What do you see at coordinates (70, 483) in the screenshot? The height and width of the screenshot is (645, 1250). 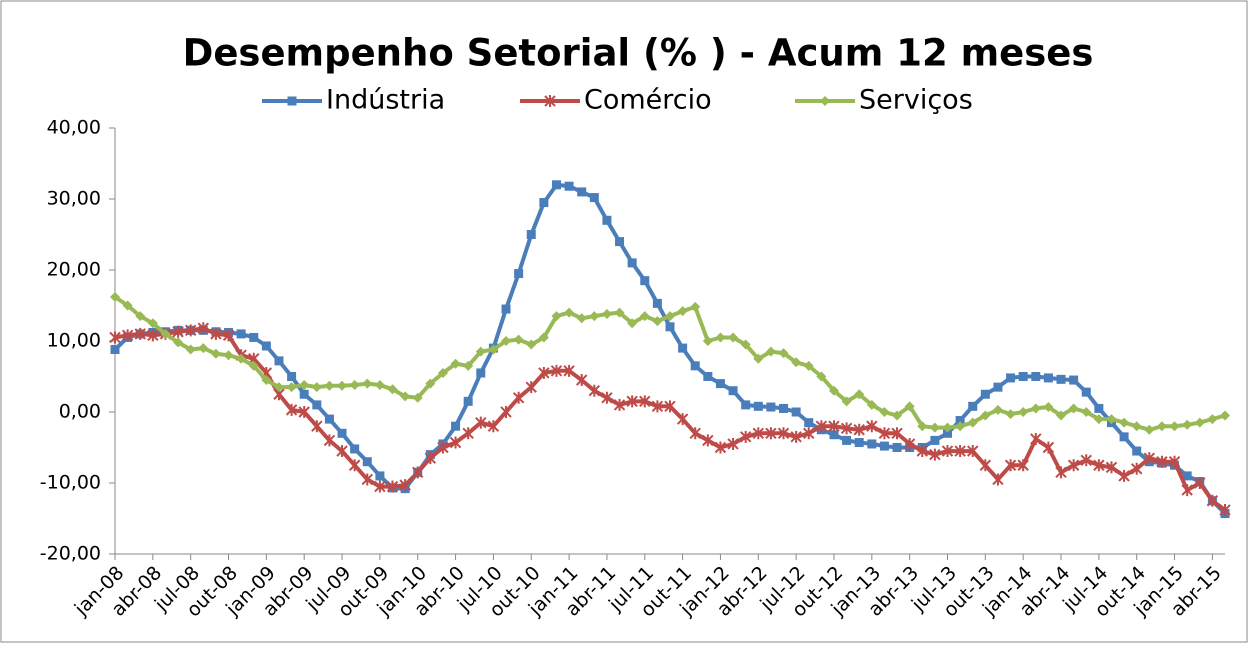 I see `y-tick-label: -10,00` at bounding box center [70, 483].